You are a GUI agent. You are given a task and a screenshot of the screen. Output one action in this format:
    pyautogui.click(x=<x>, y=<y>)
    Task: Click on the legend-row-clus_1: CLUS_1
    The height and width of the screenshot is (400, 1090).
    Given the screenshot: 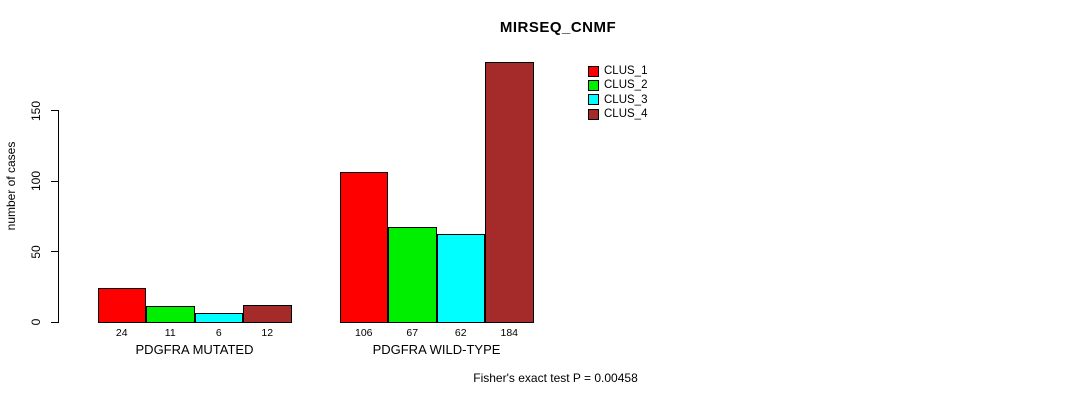 What is the action you would take?
    pyautogui.click(x=617, y=71)
    